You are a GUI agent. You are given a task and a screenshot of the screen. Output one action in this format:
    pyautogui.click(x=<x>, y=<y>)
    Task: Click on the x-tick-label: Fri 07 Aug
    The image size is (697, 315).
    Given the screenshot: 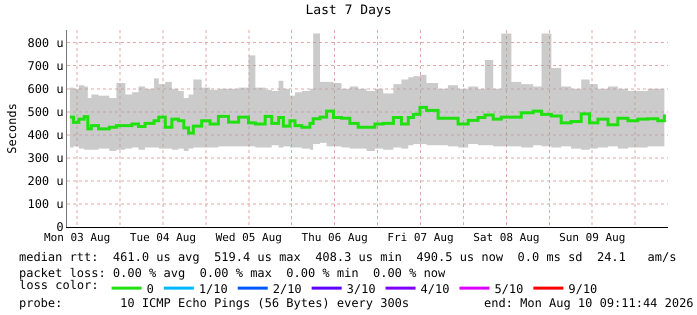 What is the action you would take?
    pyautogui.click(x=420, y=237)
    